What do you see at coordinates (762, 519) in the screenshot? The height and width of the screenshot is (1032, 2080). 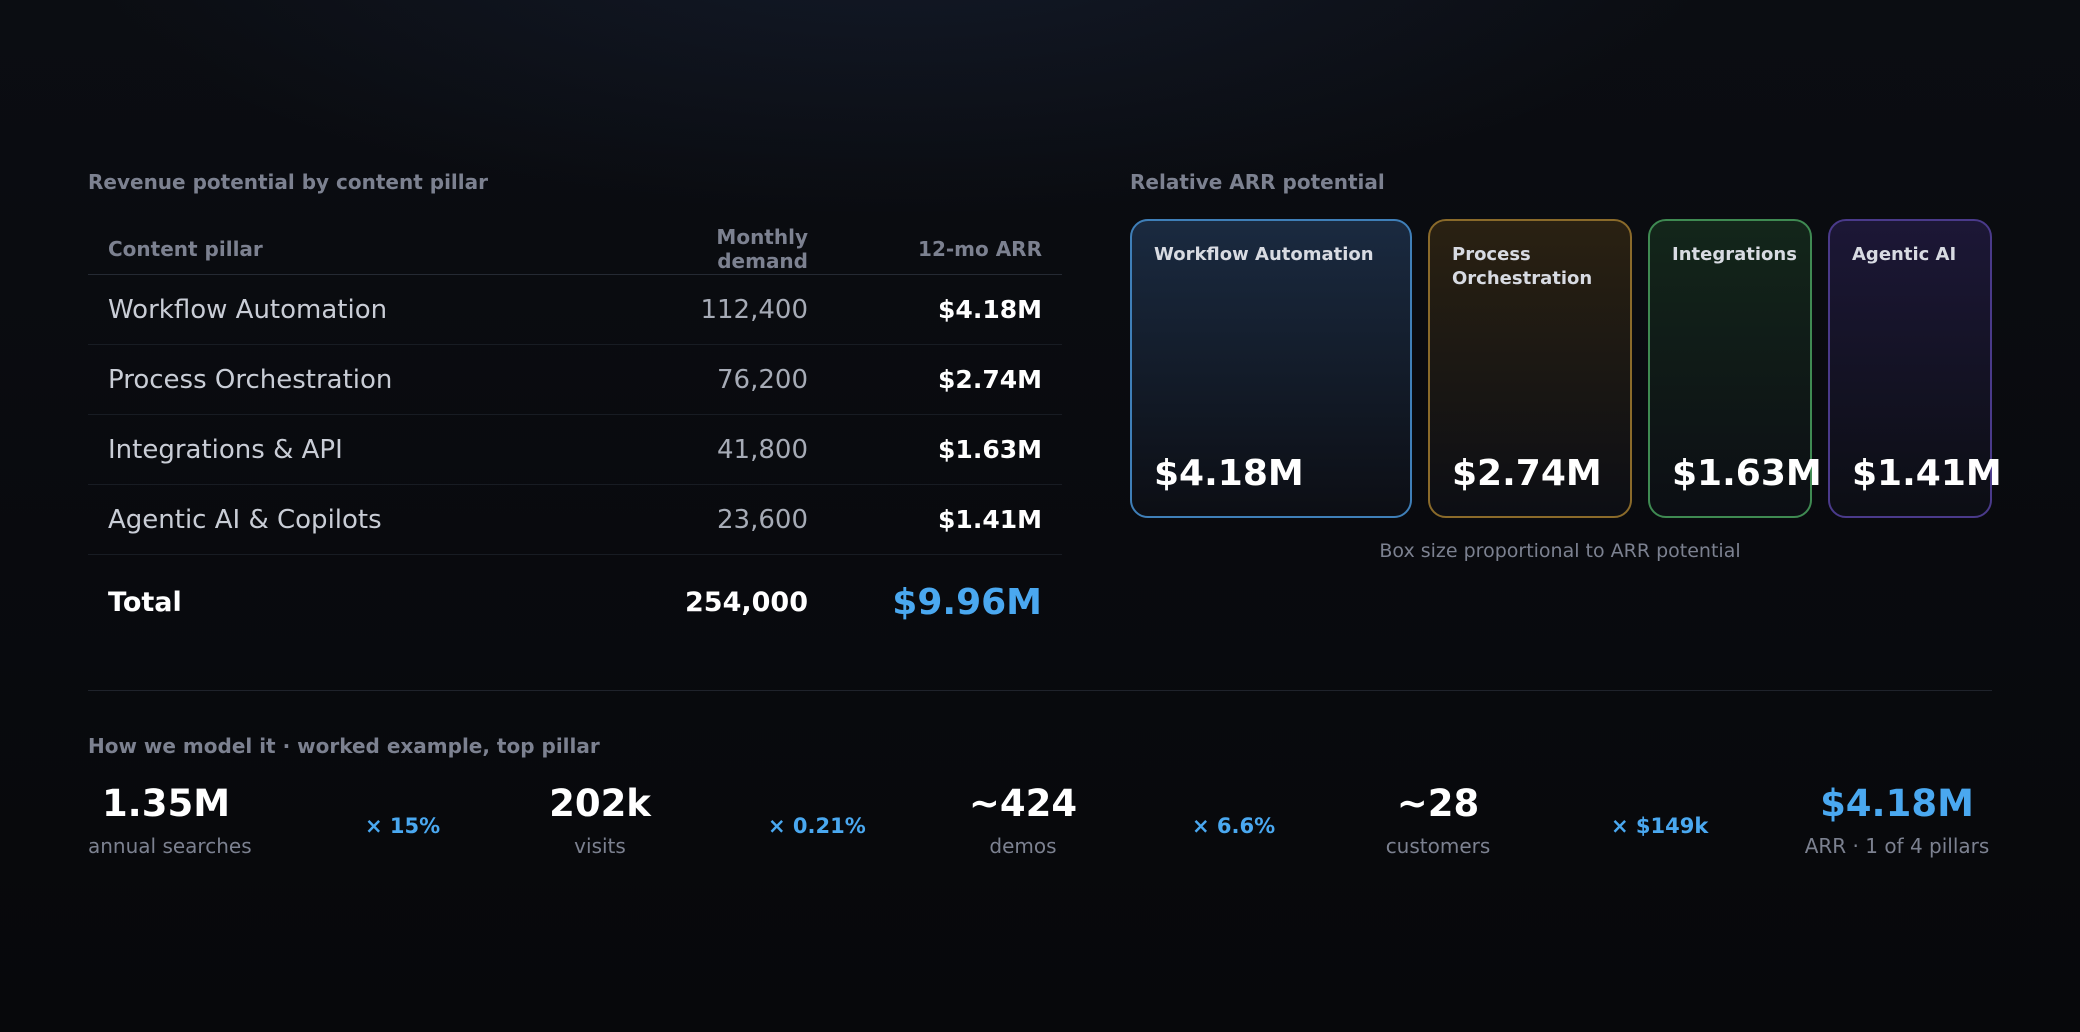 I see `row-demand: 23,600` at bounding box center [762, 519].